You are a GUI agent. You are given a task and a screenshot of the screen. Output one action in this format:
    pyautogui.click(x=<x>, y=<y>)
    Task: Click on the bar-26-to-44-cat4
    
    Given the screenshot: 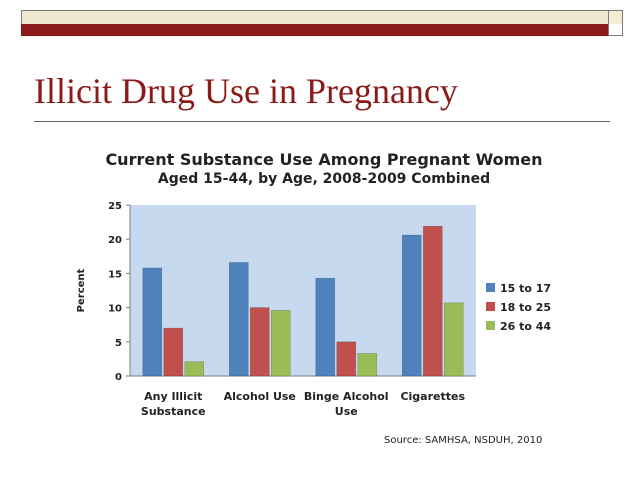 What is the action you would take?
    pyautogui.click(x=453, y=339)
    